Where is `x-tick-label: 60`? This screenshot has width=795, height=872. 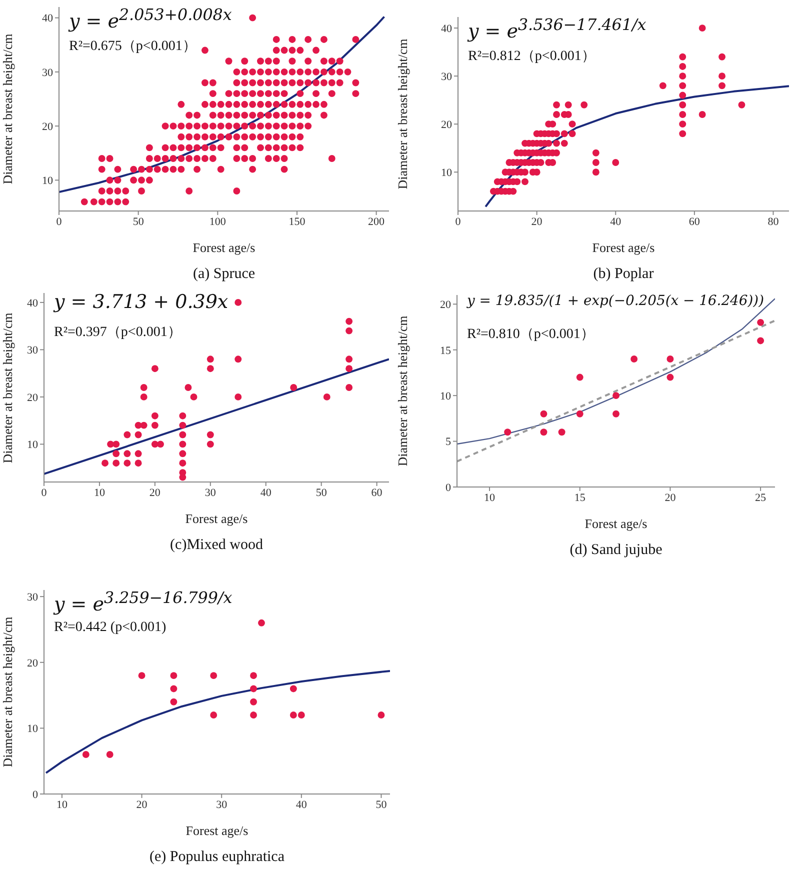
x-tick-label: 60 is located at coordinates (377, 492).